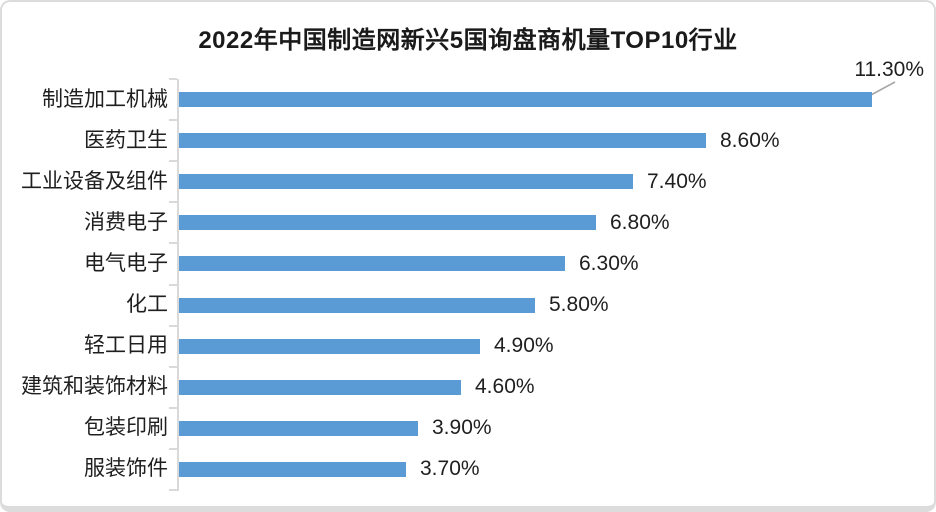 The width and height of the screenshot is (936, 512). Describe the element at coordinates (609, 263) in the screenshot. I see `value-label: 6.30%` at that location.